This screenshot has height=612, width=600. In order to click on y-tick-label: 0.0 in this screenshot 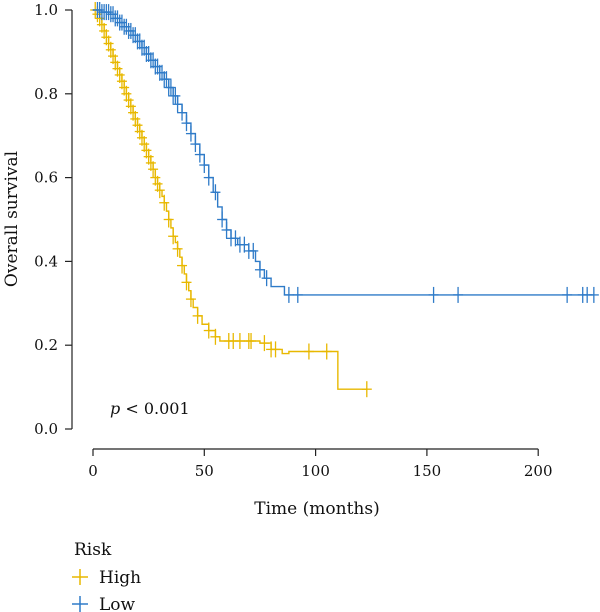, I will do `click(46, 429)`.